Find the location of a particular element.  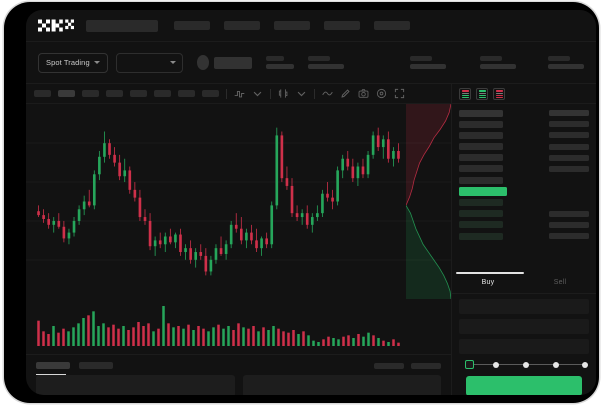

global-search-input is located at coordinates (122, 25).